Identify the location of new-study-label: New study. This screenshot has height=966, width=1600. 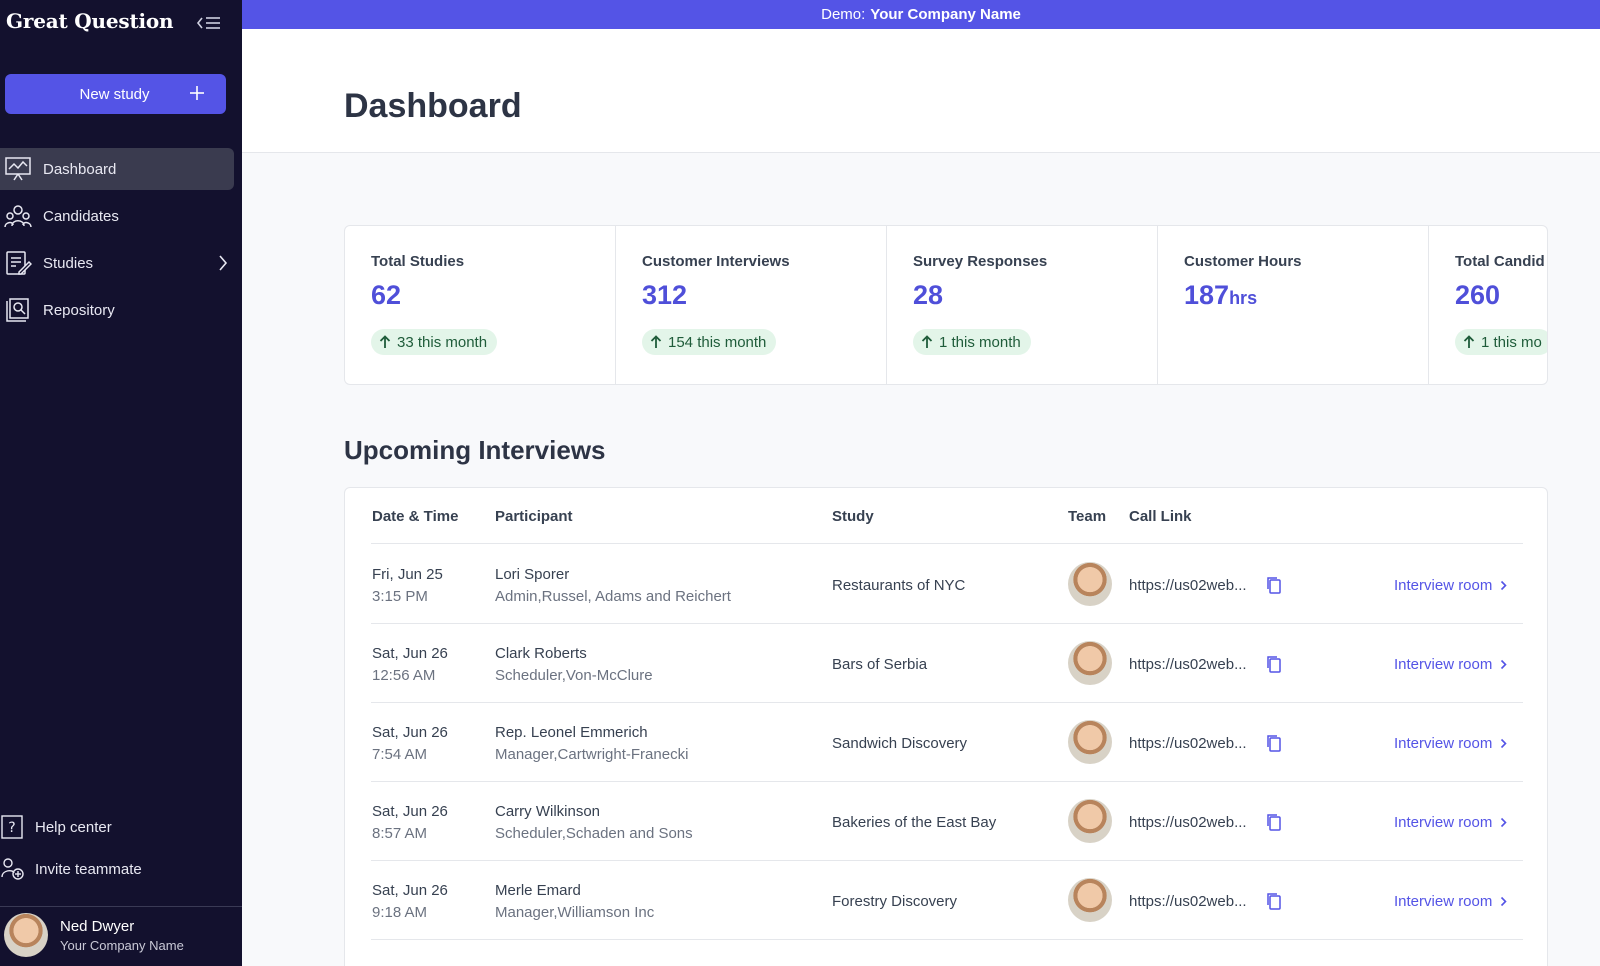
(114, 94).